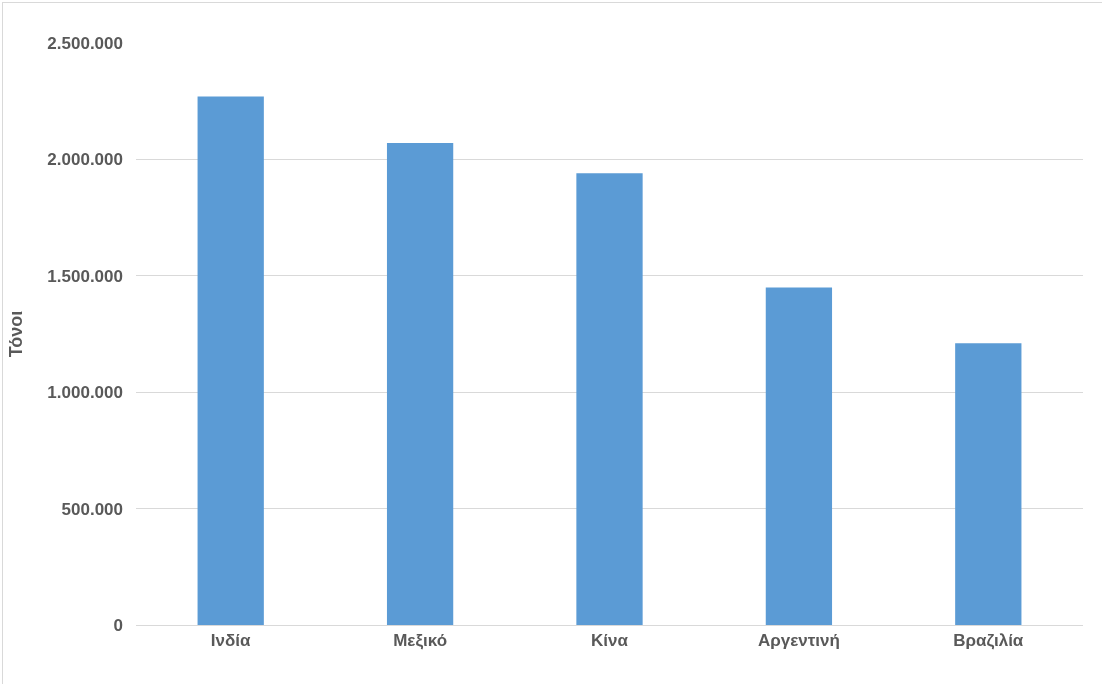  I want to click on x-tick-label: Ινδία, so click(231, 641).